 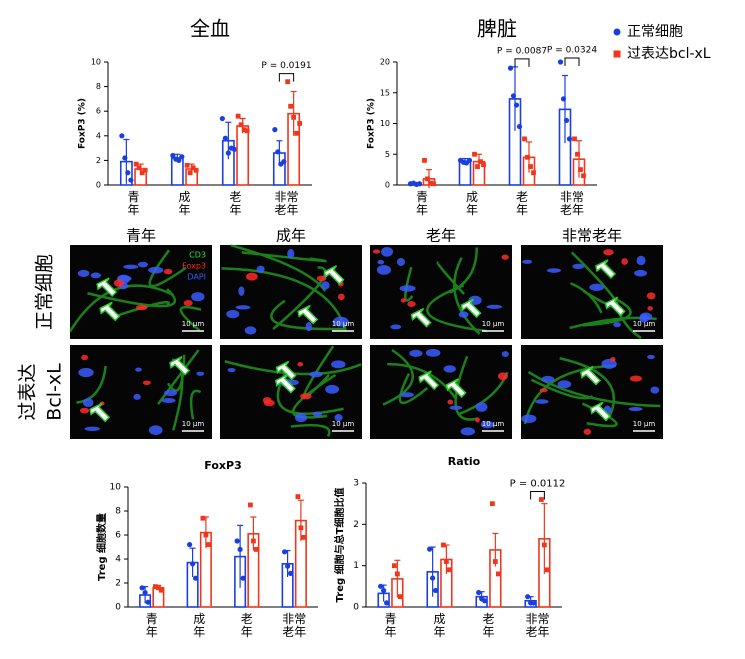 I want to click on column-label: 青年, so click(x=141, y=236).